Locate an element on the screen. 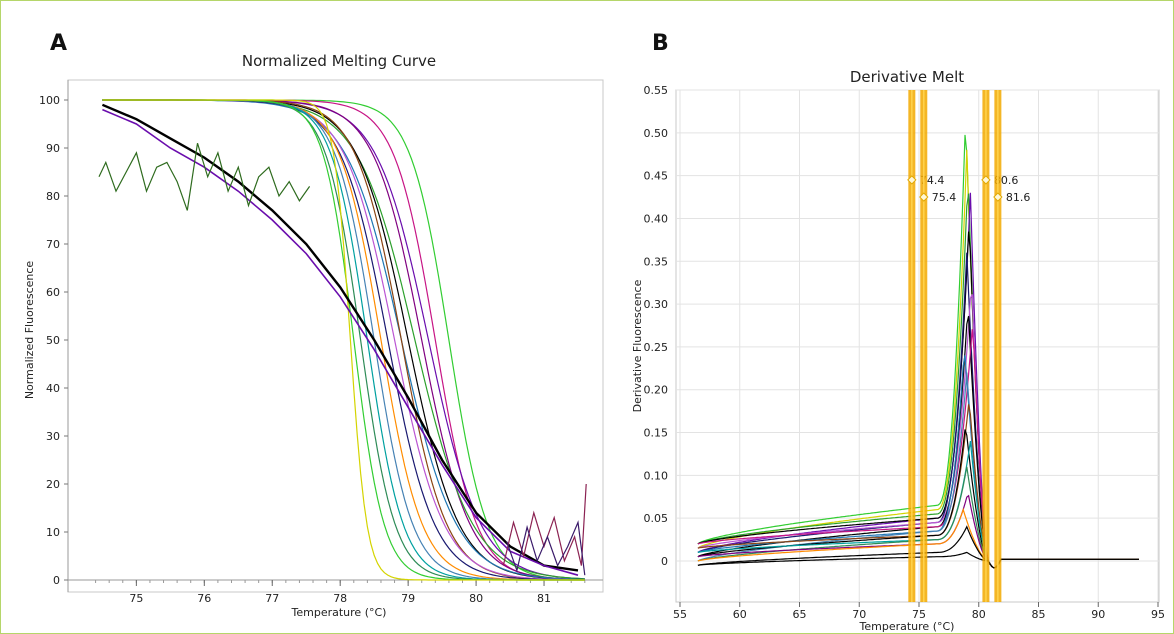 The width and height of the screenshot is (1174, 634). panel-b-y-tick-label: 0.20 is located at coordinates (656, 390).